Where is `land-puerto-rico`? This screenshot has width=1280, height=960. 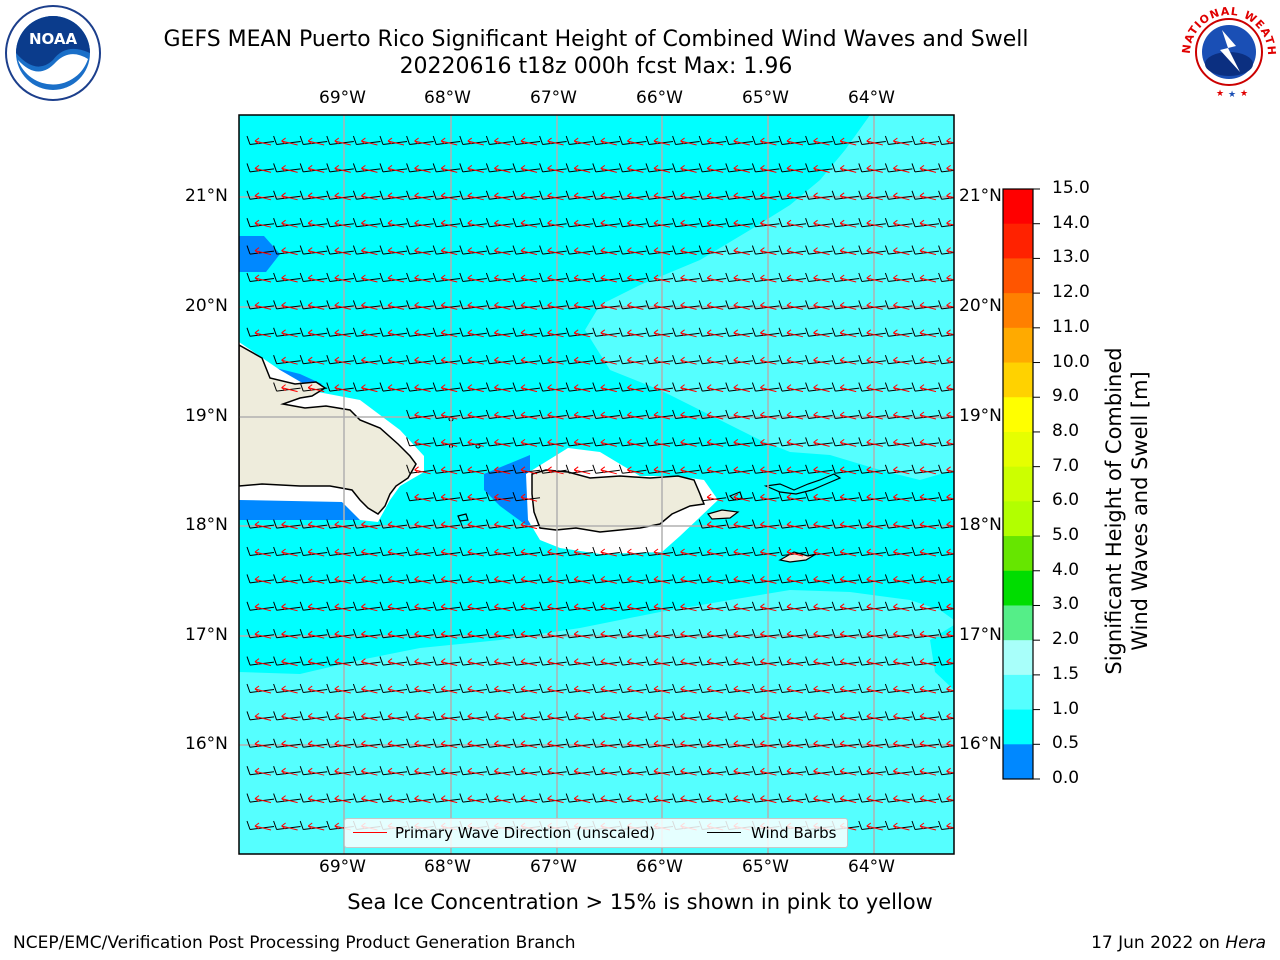 land-puerto-rico is located at coordinates (618, 501).